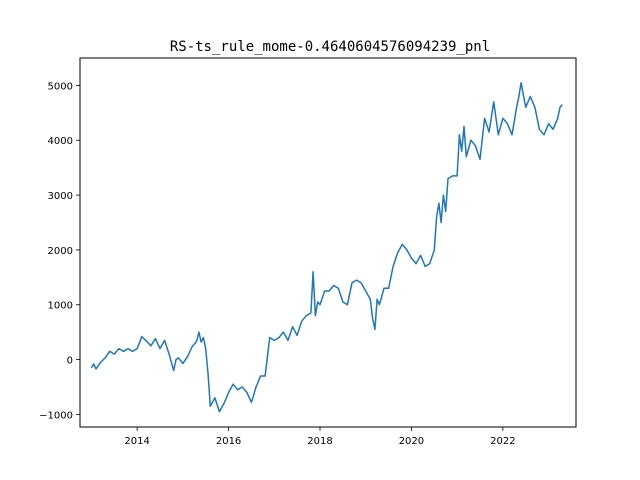 This screenshot has width=640, height=480. What do you see at coordinates (70, 361) in the screenshot?
I see `y-tick-label: 0` at bounding box center [70, 361].